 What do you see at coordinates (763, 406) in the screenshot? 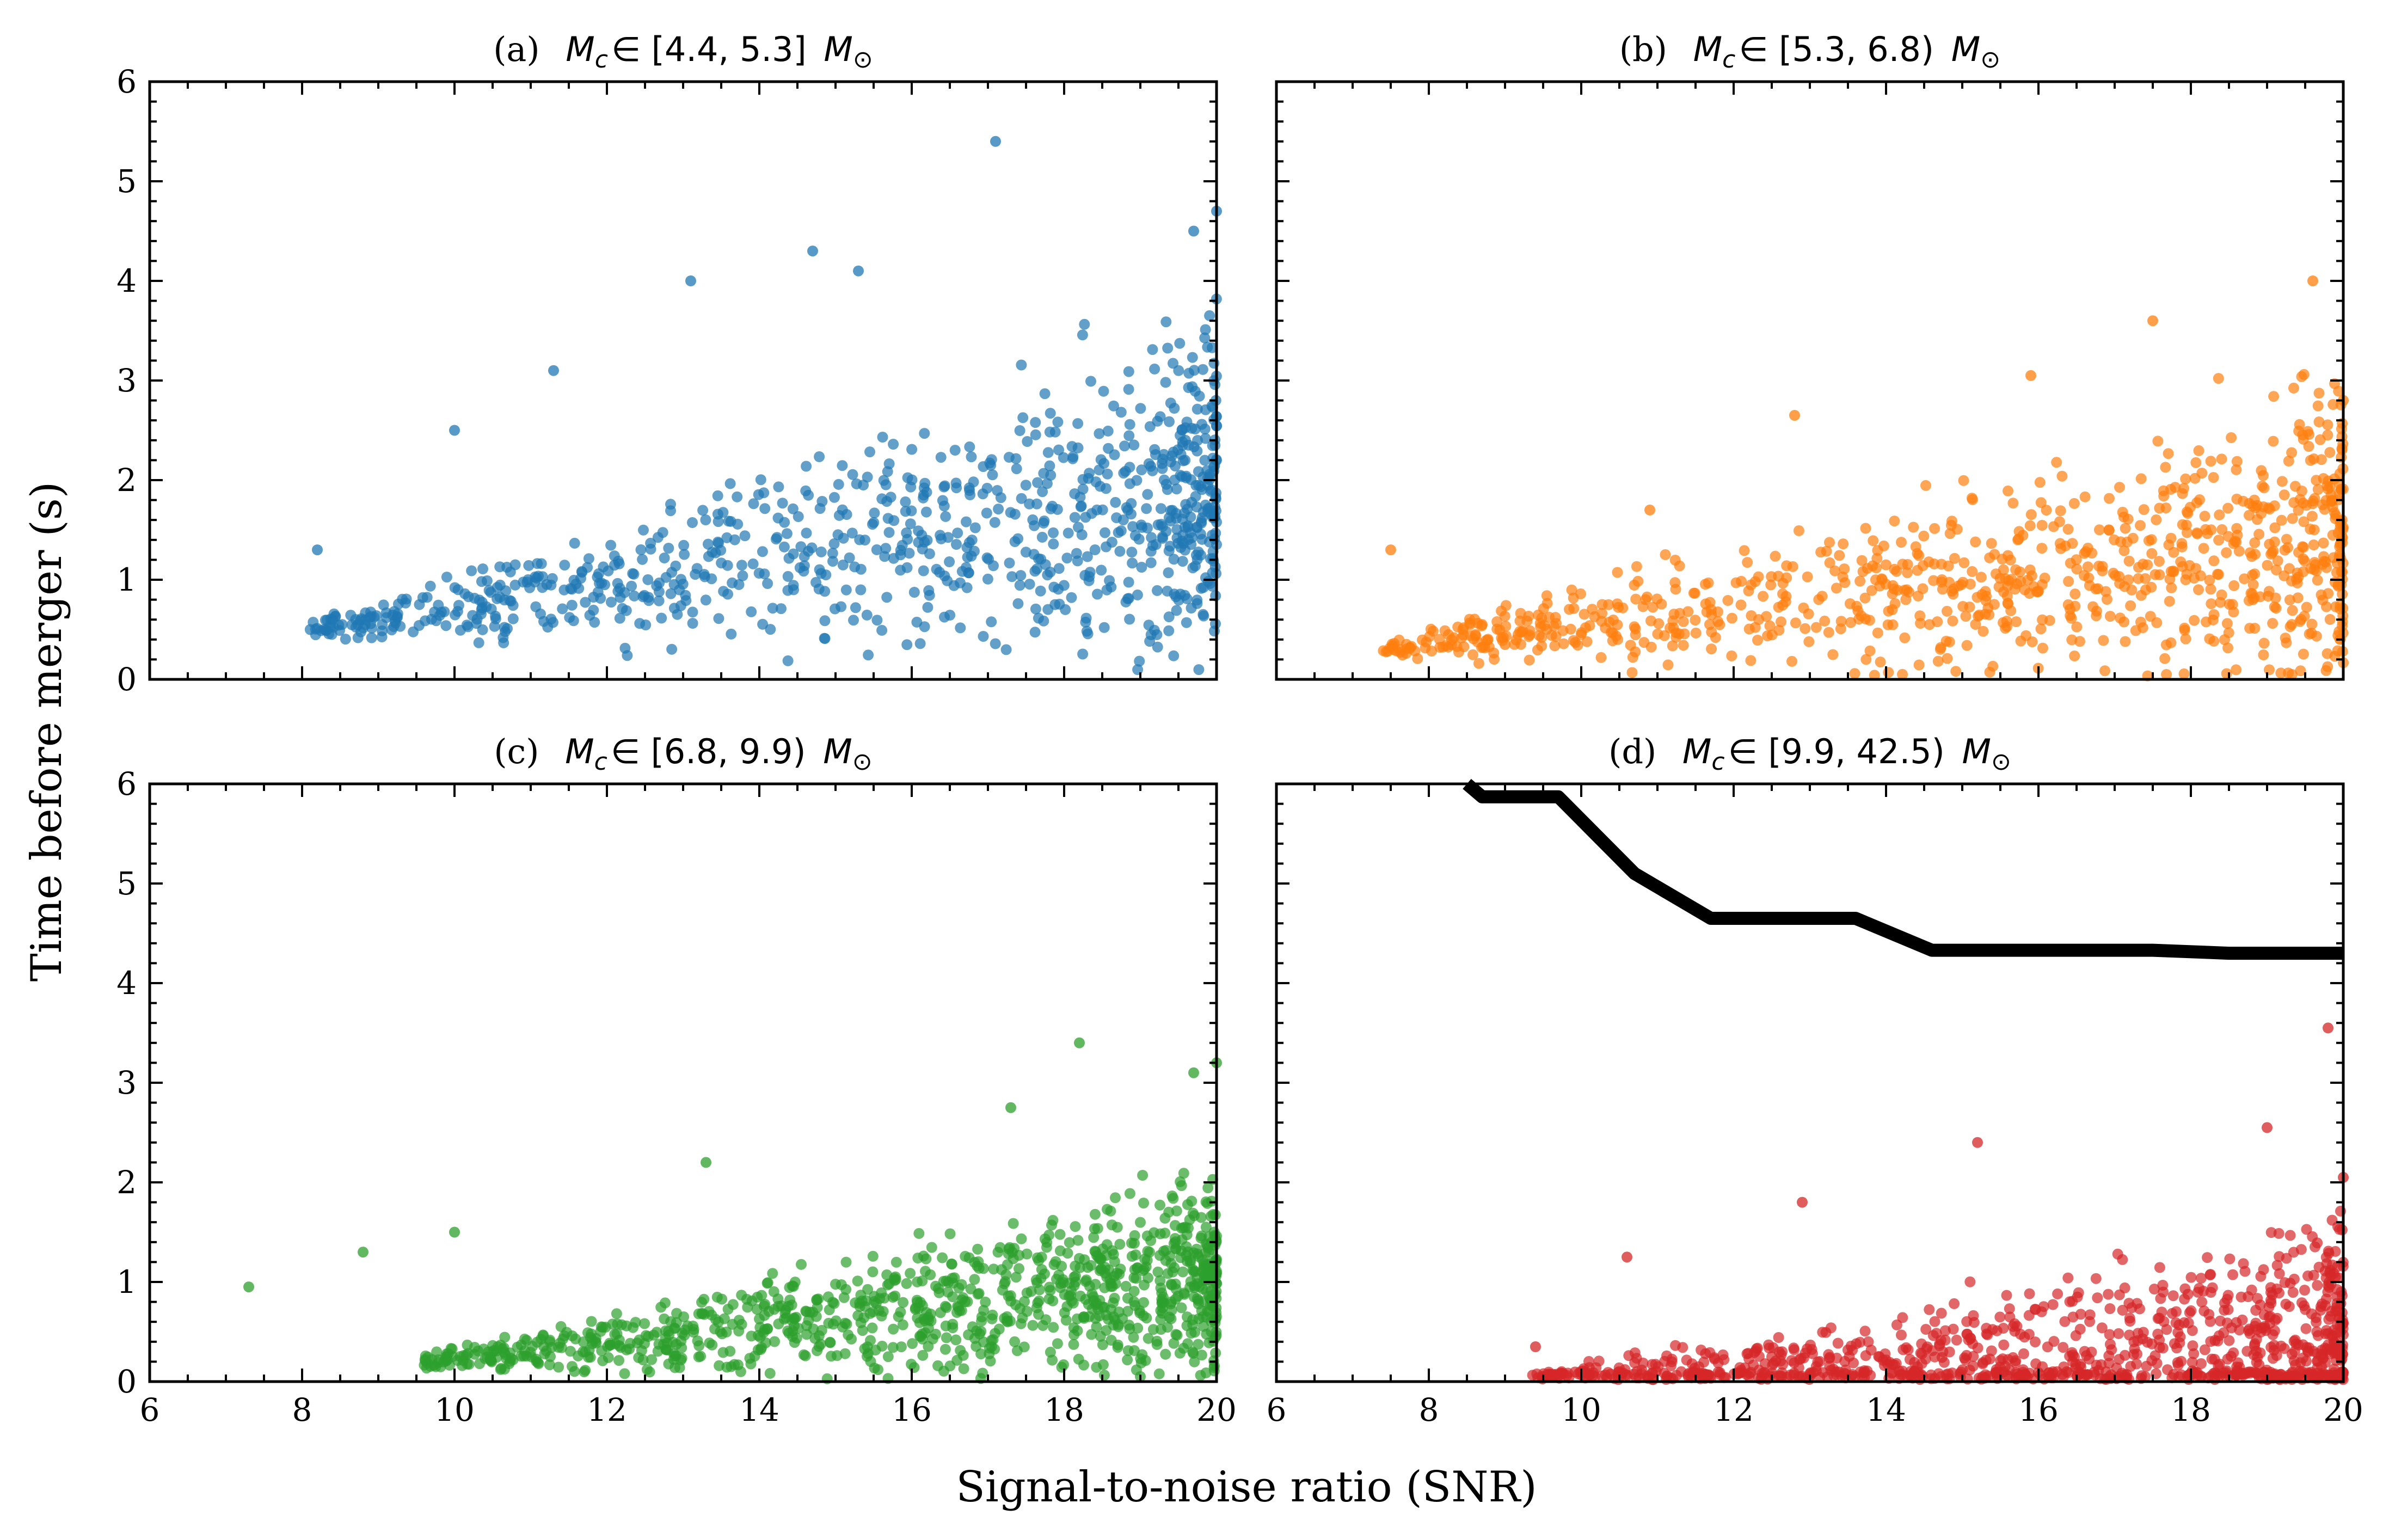
I see `scatter-points-a` at bounding box center [763, 406].